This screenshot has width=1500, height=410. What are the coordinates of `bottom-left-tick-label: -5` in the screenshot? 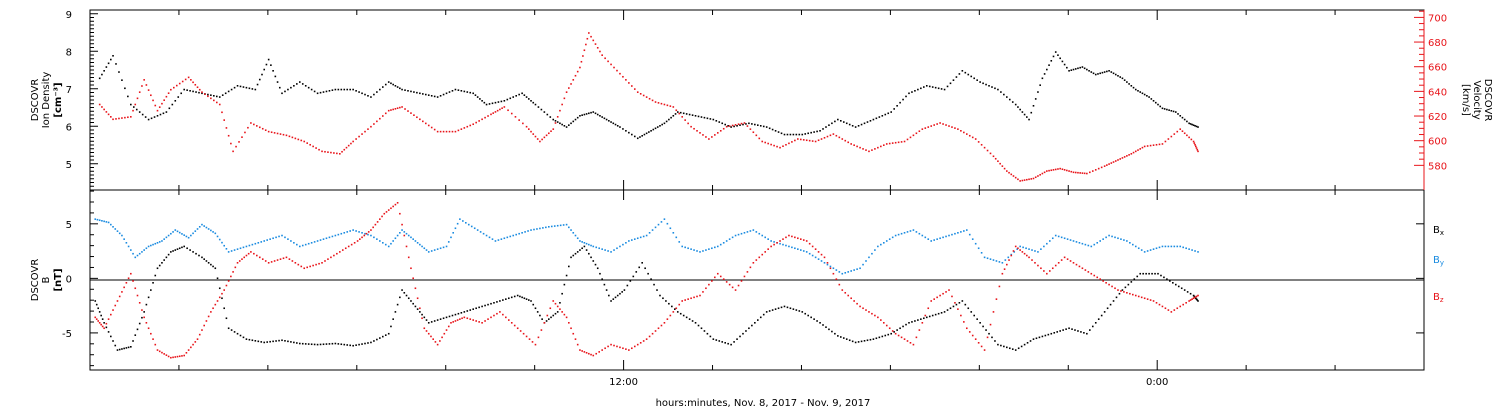 It's located at (67, 334).